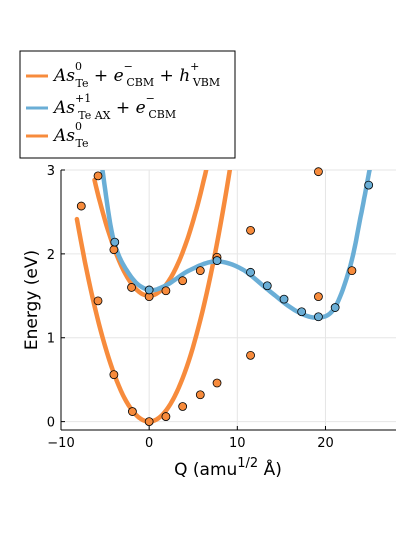  Describe the element at coordinates (325, 443) in the screenshot. I see `x-tick-label: 20` at that location.